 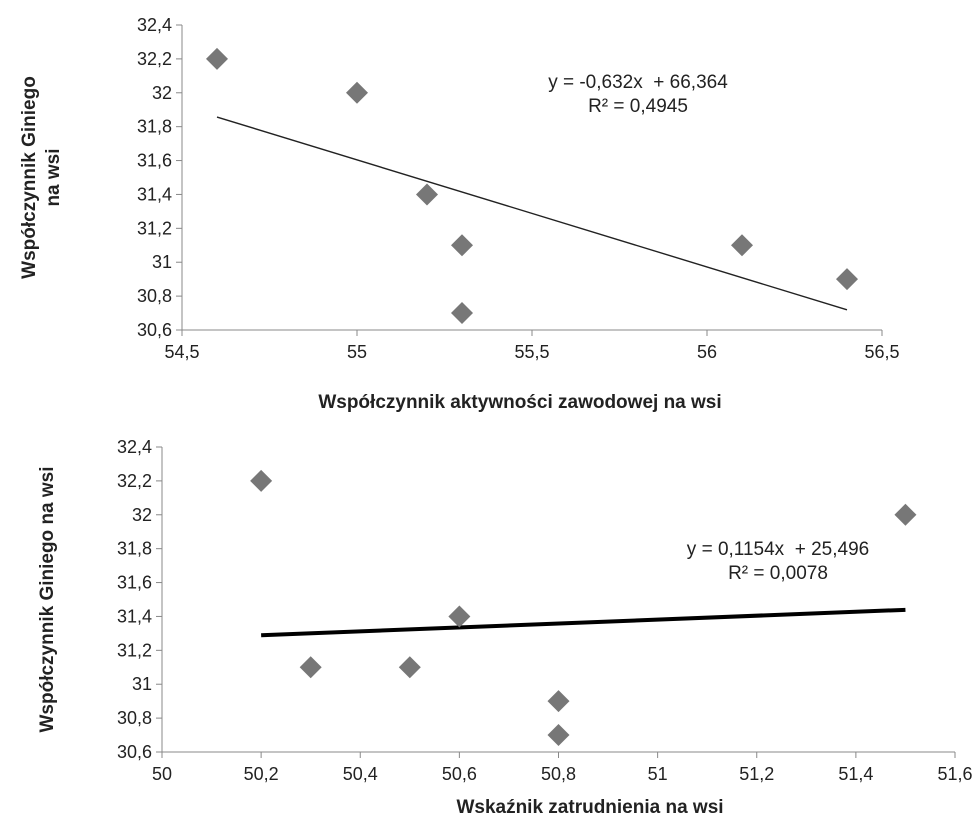 I want to click on y-axis-title: Współczynnik Giniego na wsi, so click(x=47, y=599).